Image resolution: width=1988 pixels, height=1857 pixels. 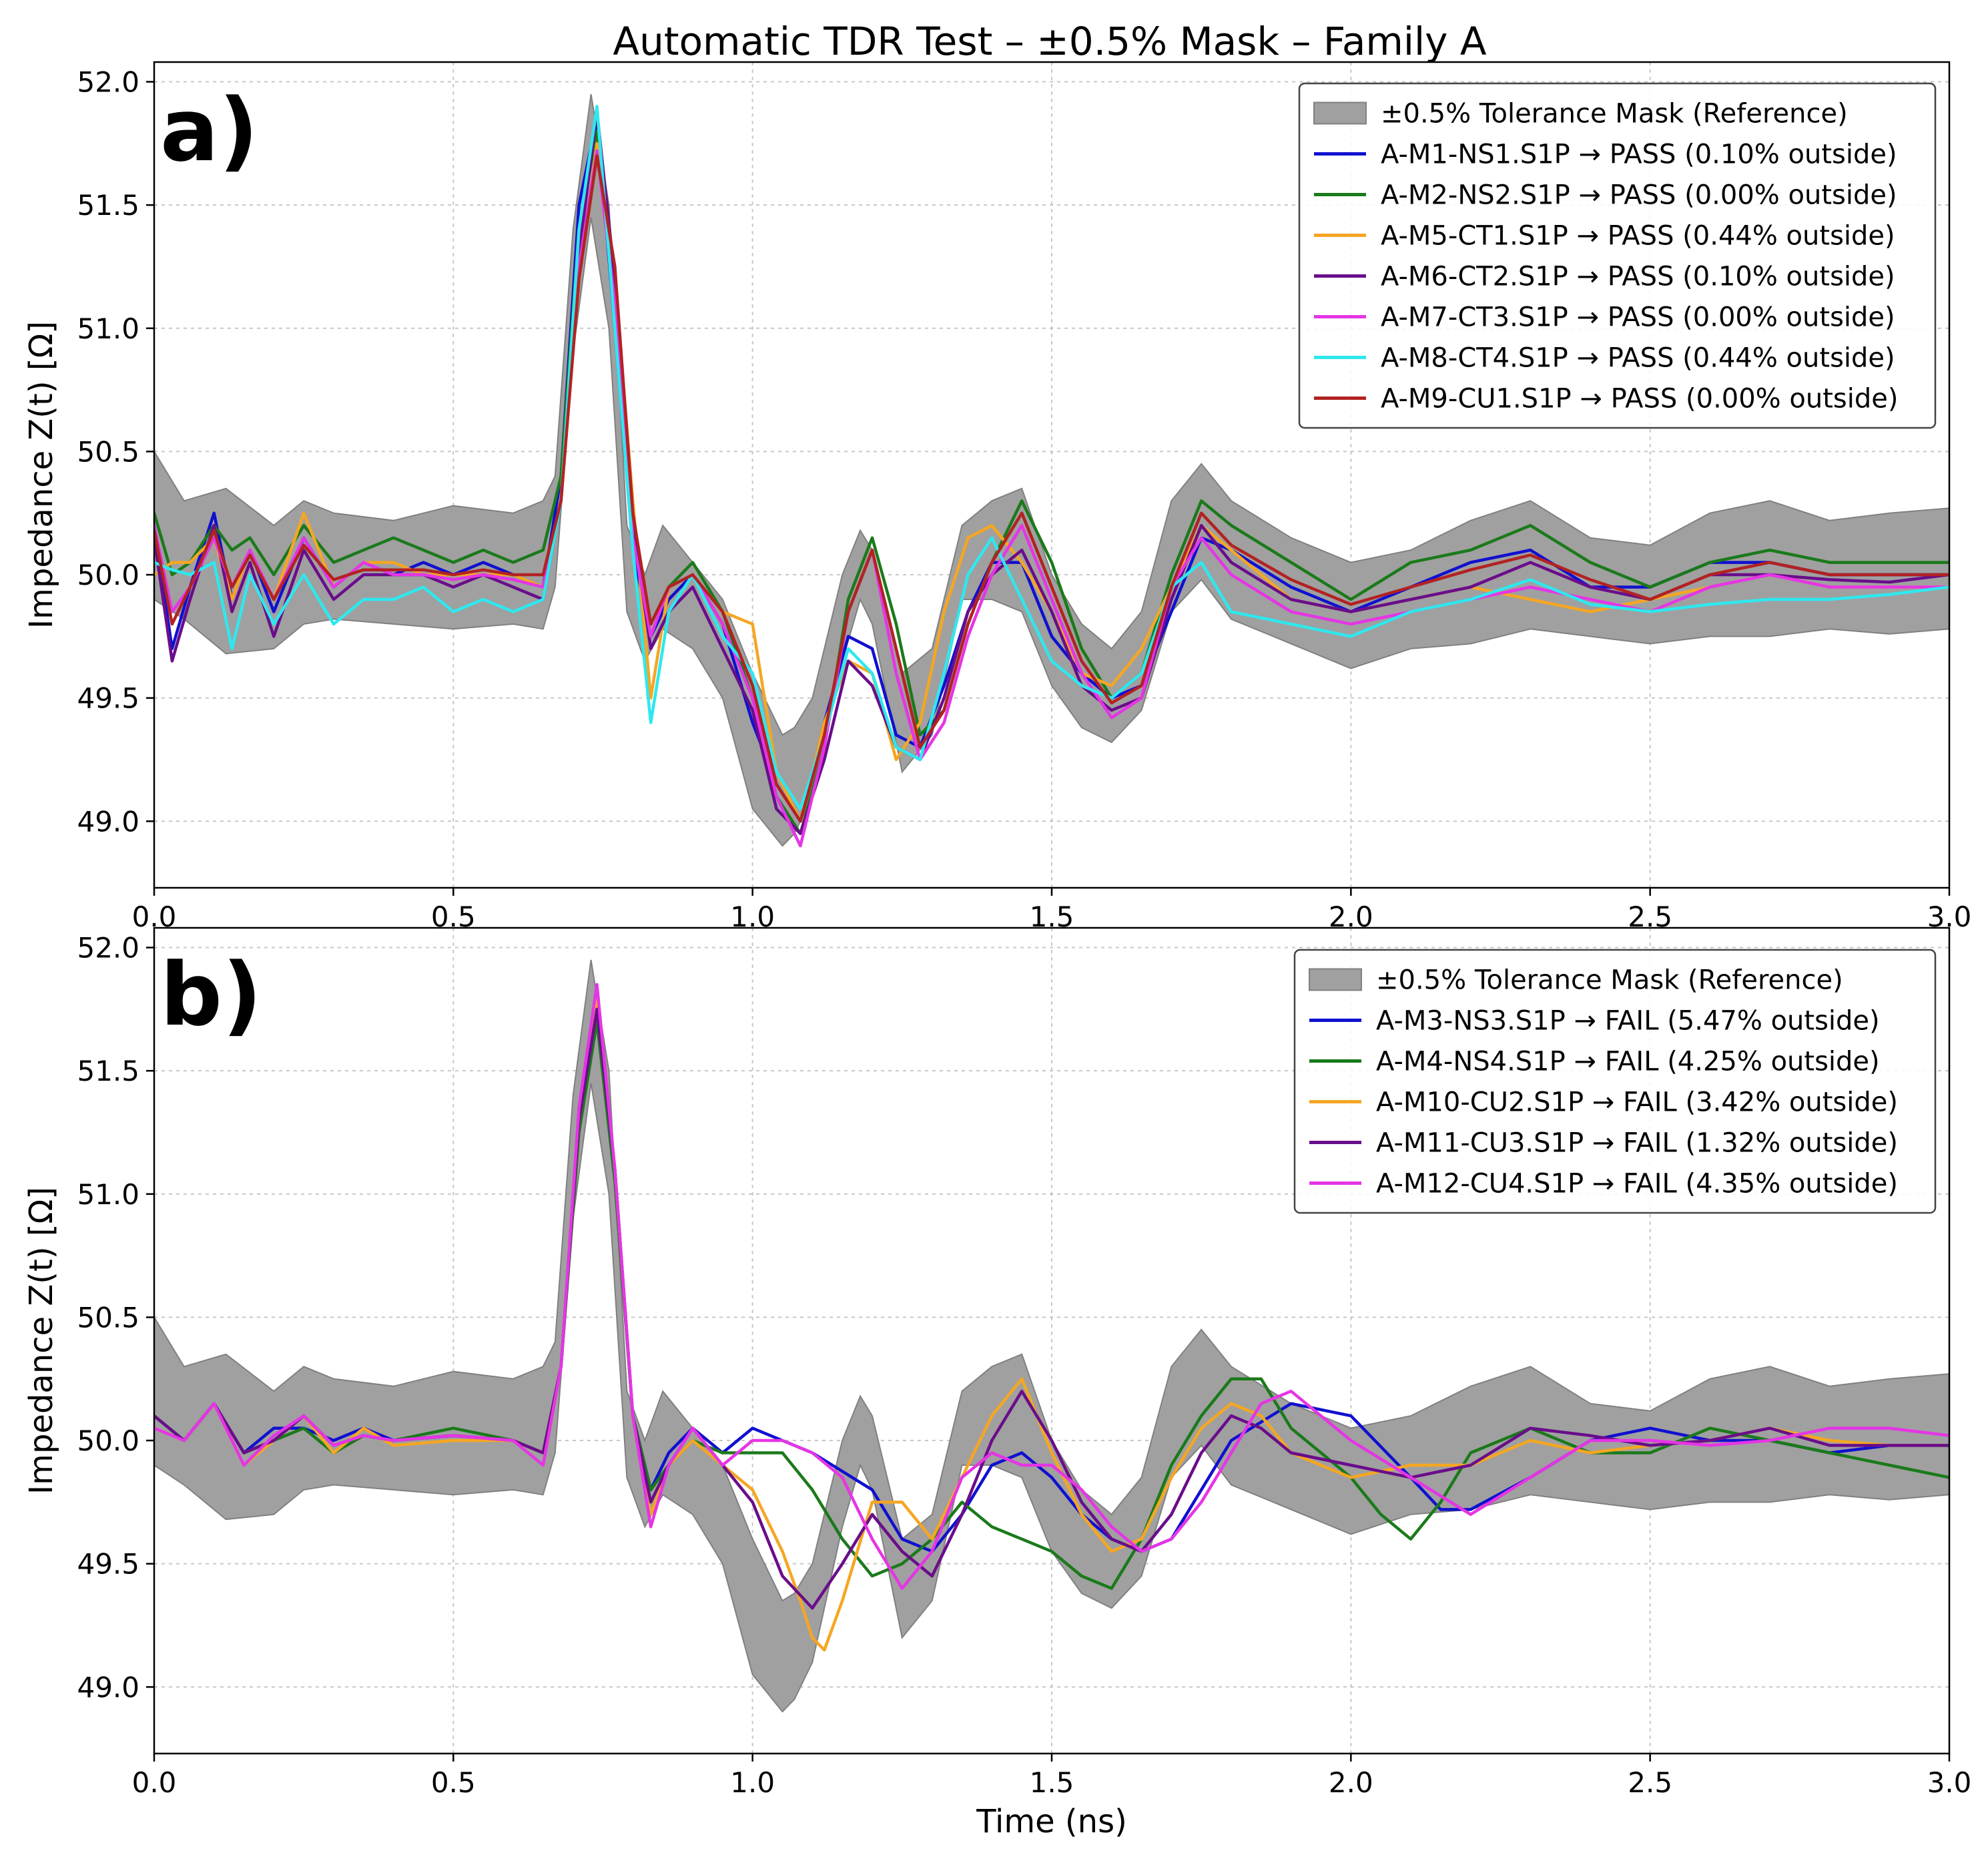 What do you see at coordinates (1639, 155) in the screenshot?
I see `legend-label-0: A-M1-NS1.S1P → PASS (0.10% outside)` at bounding box center [1639, 155].